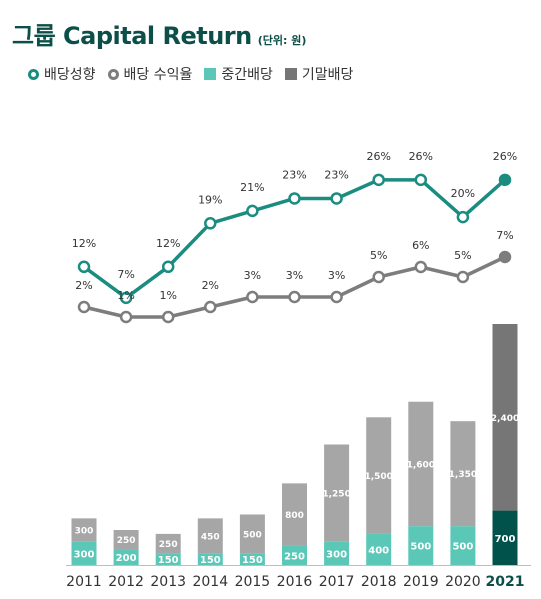  Describe the element at coordinates (247, 75) in the screenshot. I see `legend-label-interim: 중간배당` at that location.